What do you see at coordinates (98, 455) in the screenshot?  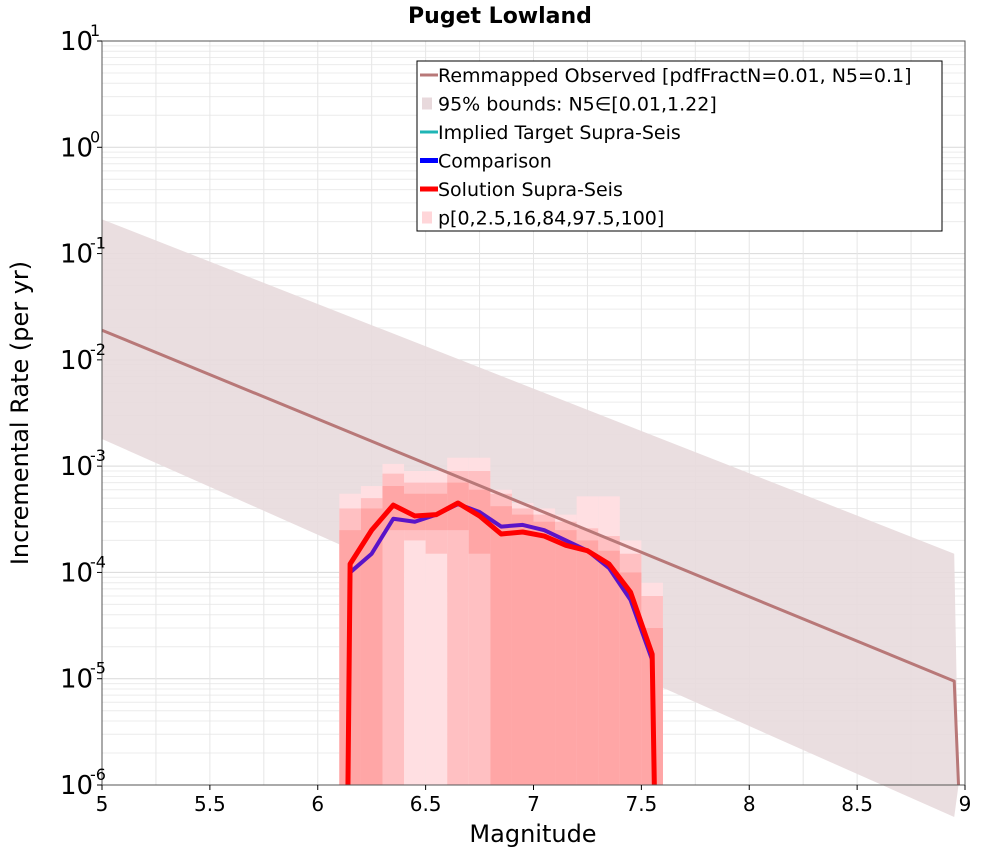 I see `y-tick-exponent: -3` at bounding box center [98, 455].